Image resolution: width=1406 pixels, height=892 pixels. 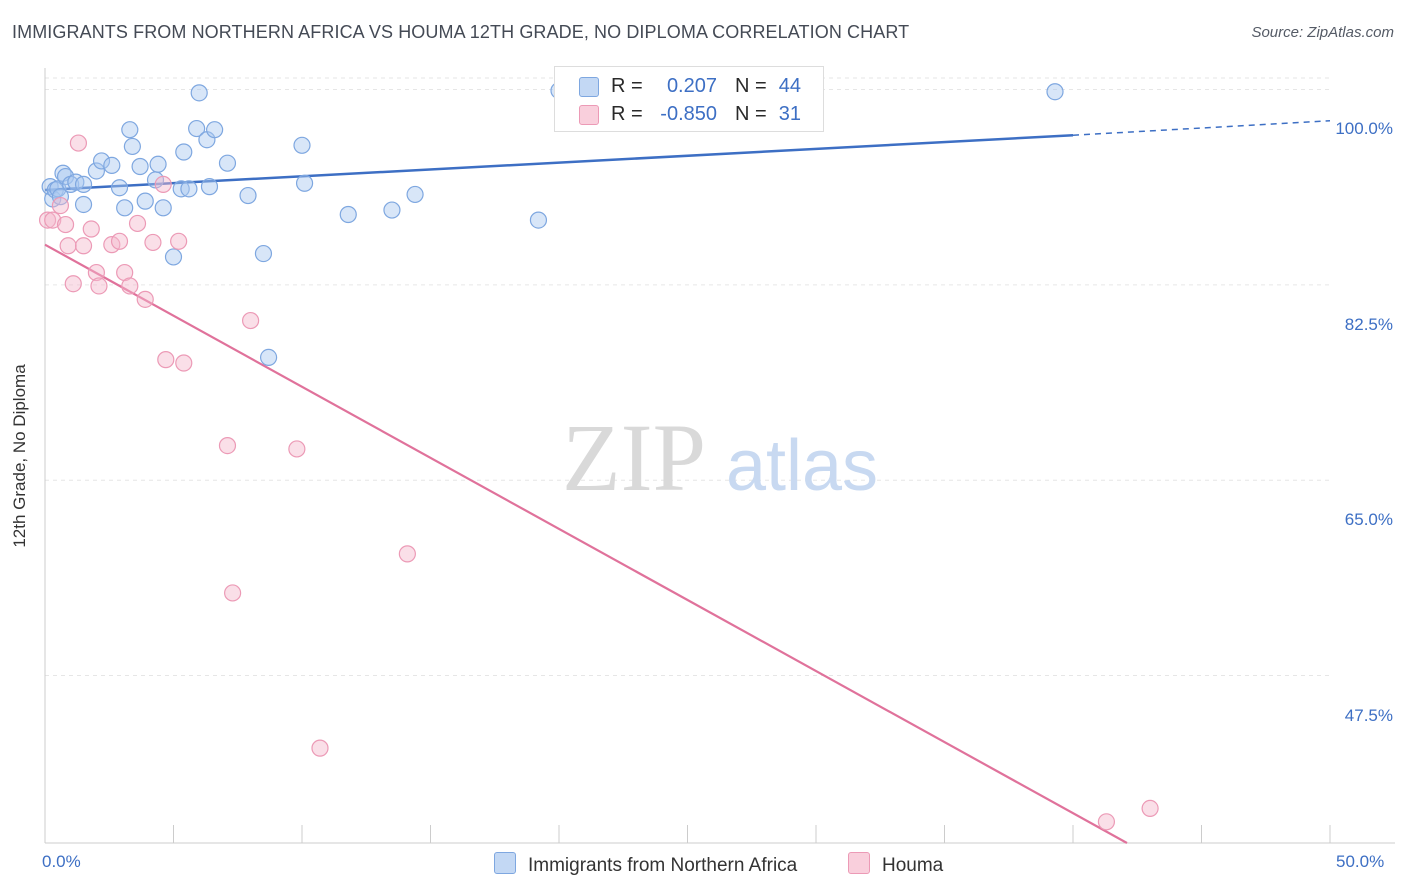 What do you see at coordinates (589, 87) in the screenshot?
I see `legend-swatch-blue` at bounding box center [589, 87].